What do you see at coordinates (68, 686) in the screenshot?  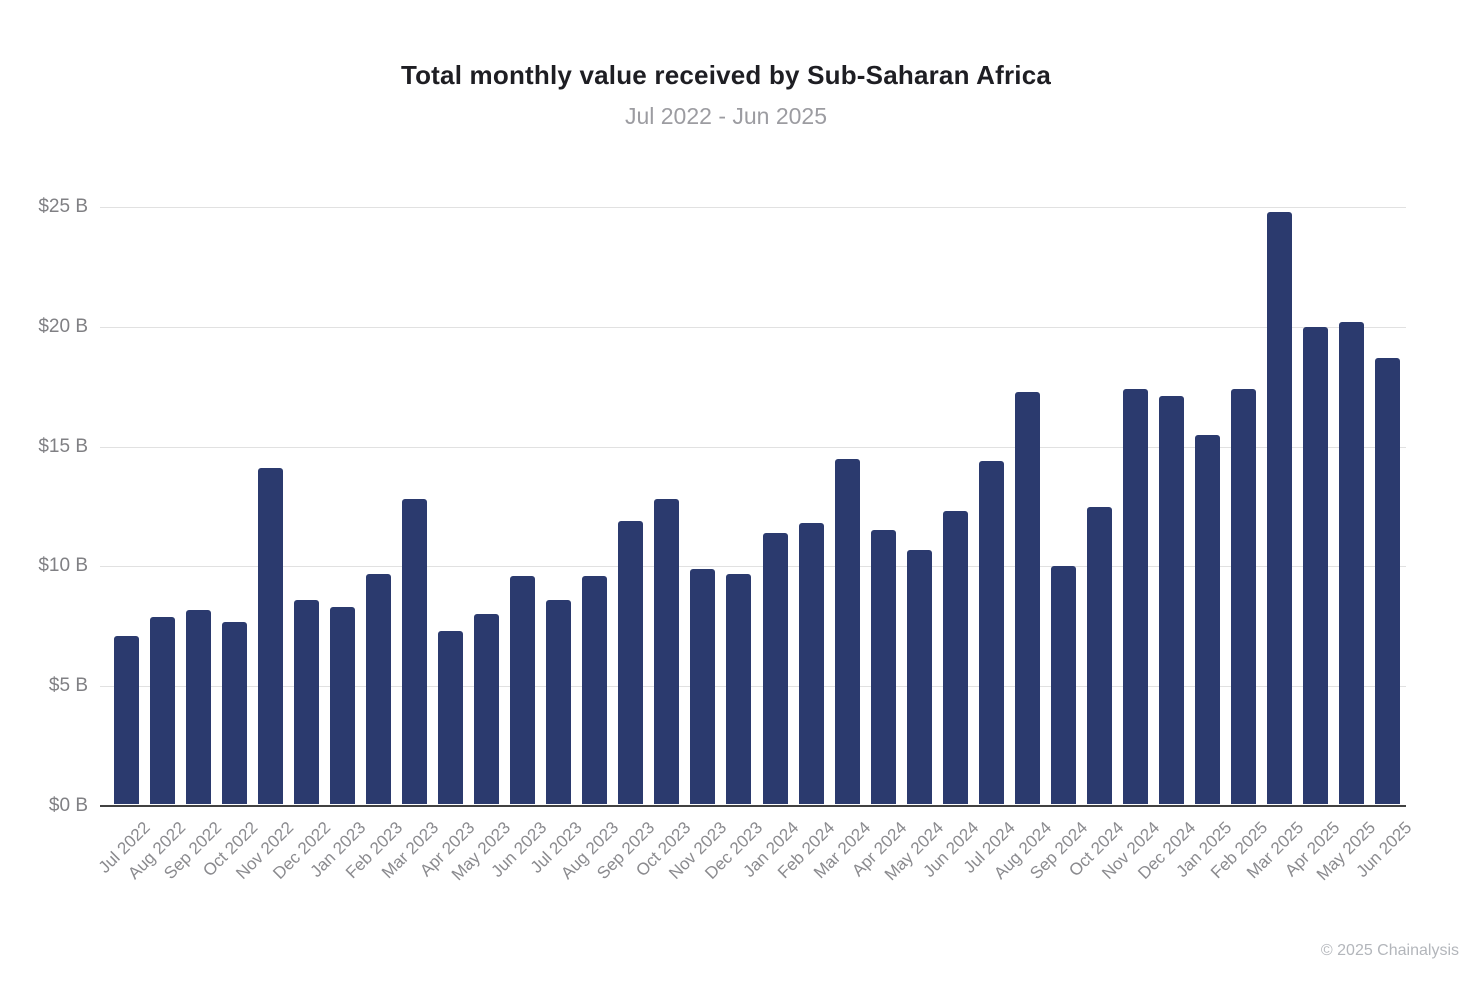 I see `y-tick-label: $5 B` at bounding box center [68, 686].